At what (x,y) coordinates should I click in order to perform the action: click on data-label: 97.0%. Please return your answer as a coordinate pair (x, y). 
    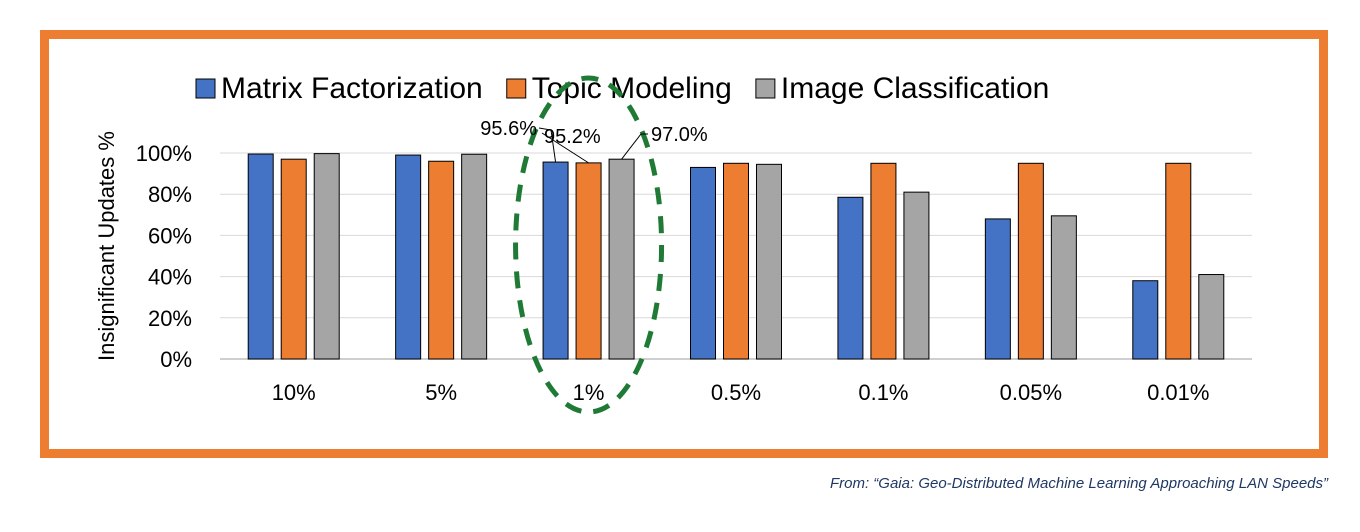
    Looking at the image, I should click on (679, 135).